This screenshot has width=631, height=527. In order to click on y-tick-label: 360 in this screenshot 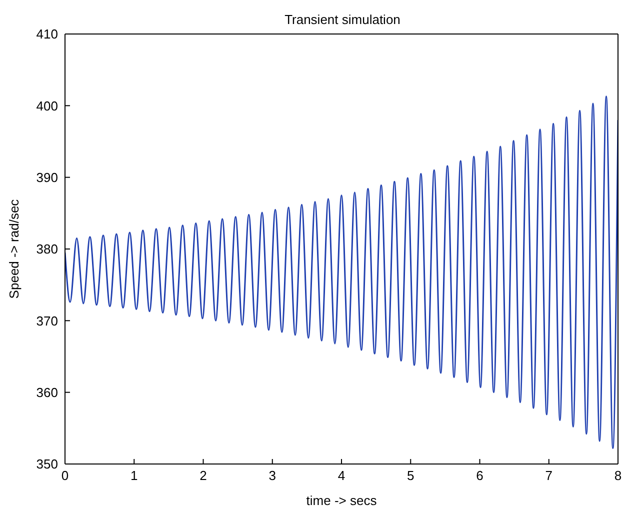, I will do `click(47, 392)`.